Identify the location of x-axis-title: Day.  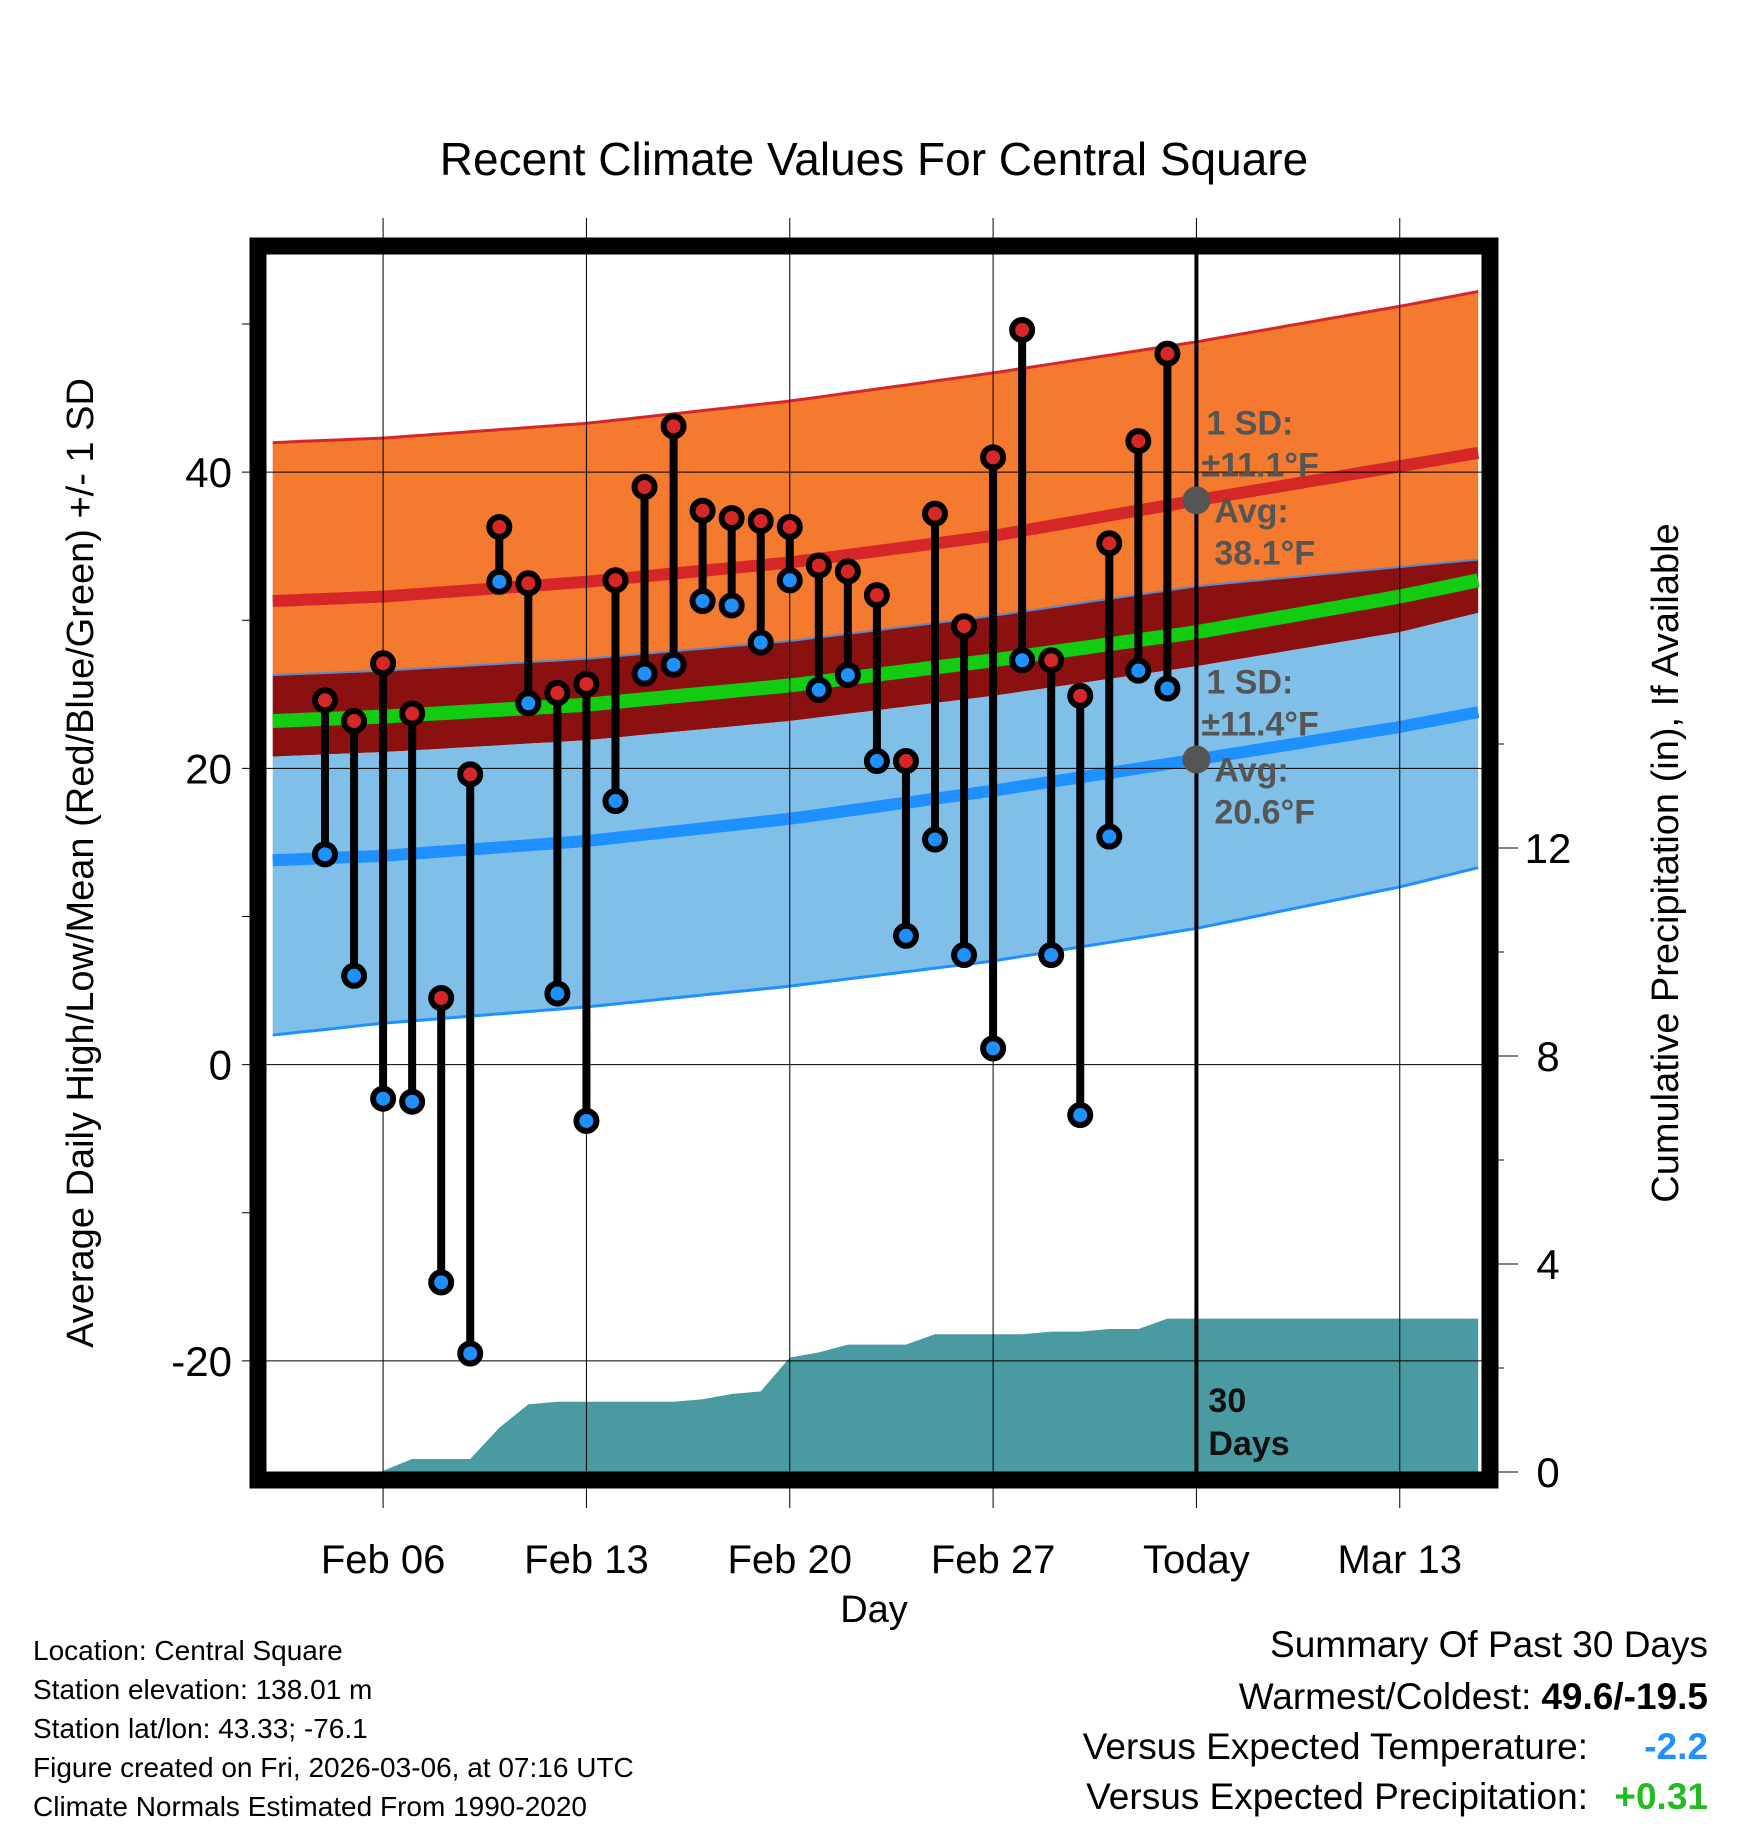
(874, 1610).